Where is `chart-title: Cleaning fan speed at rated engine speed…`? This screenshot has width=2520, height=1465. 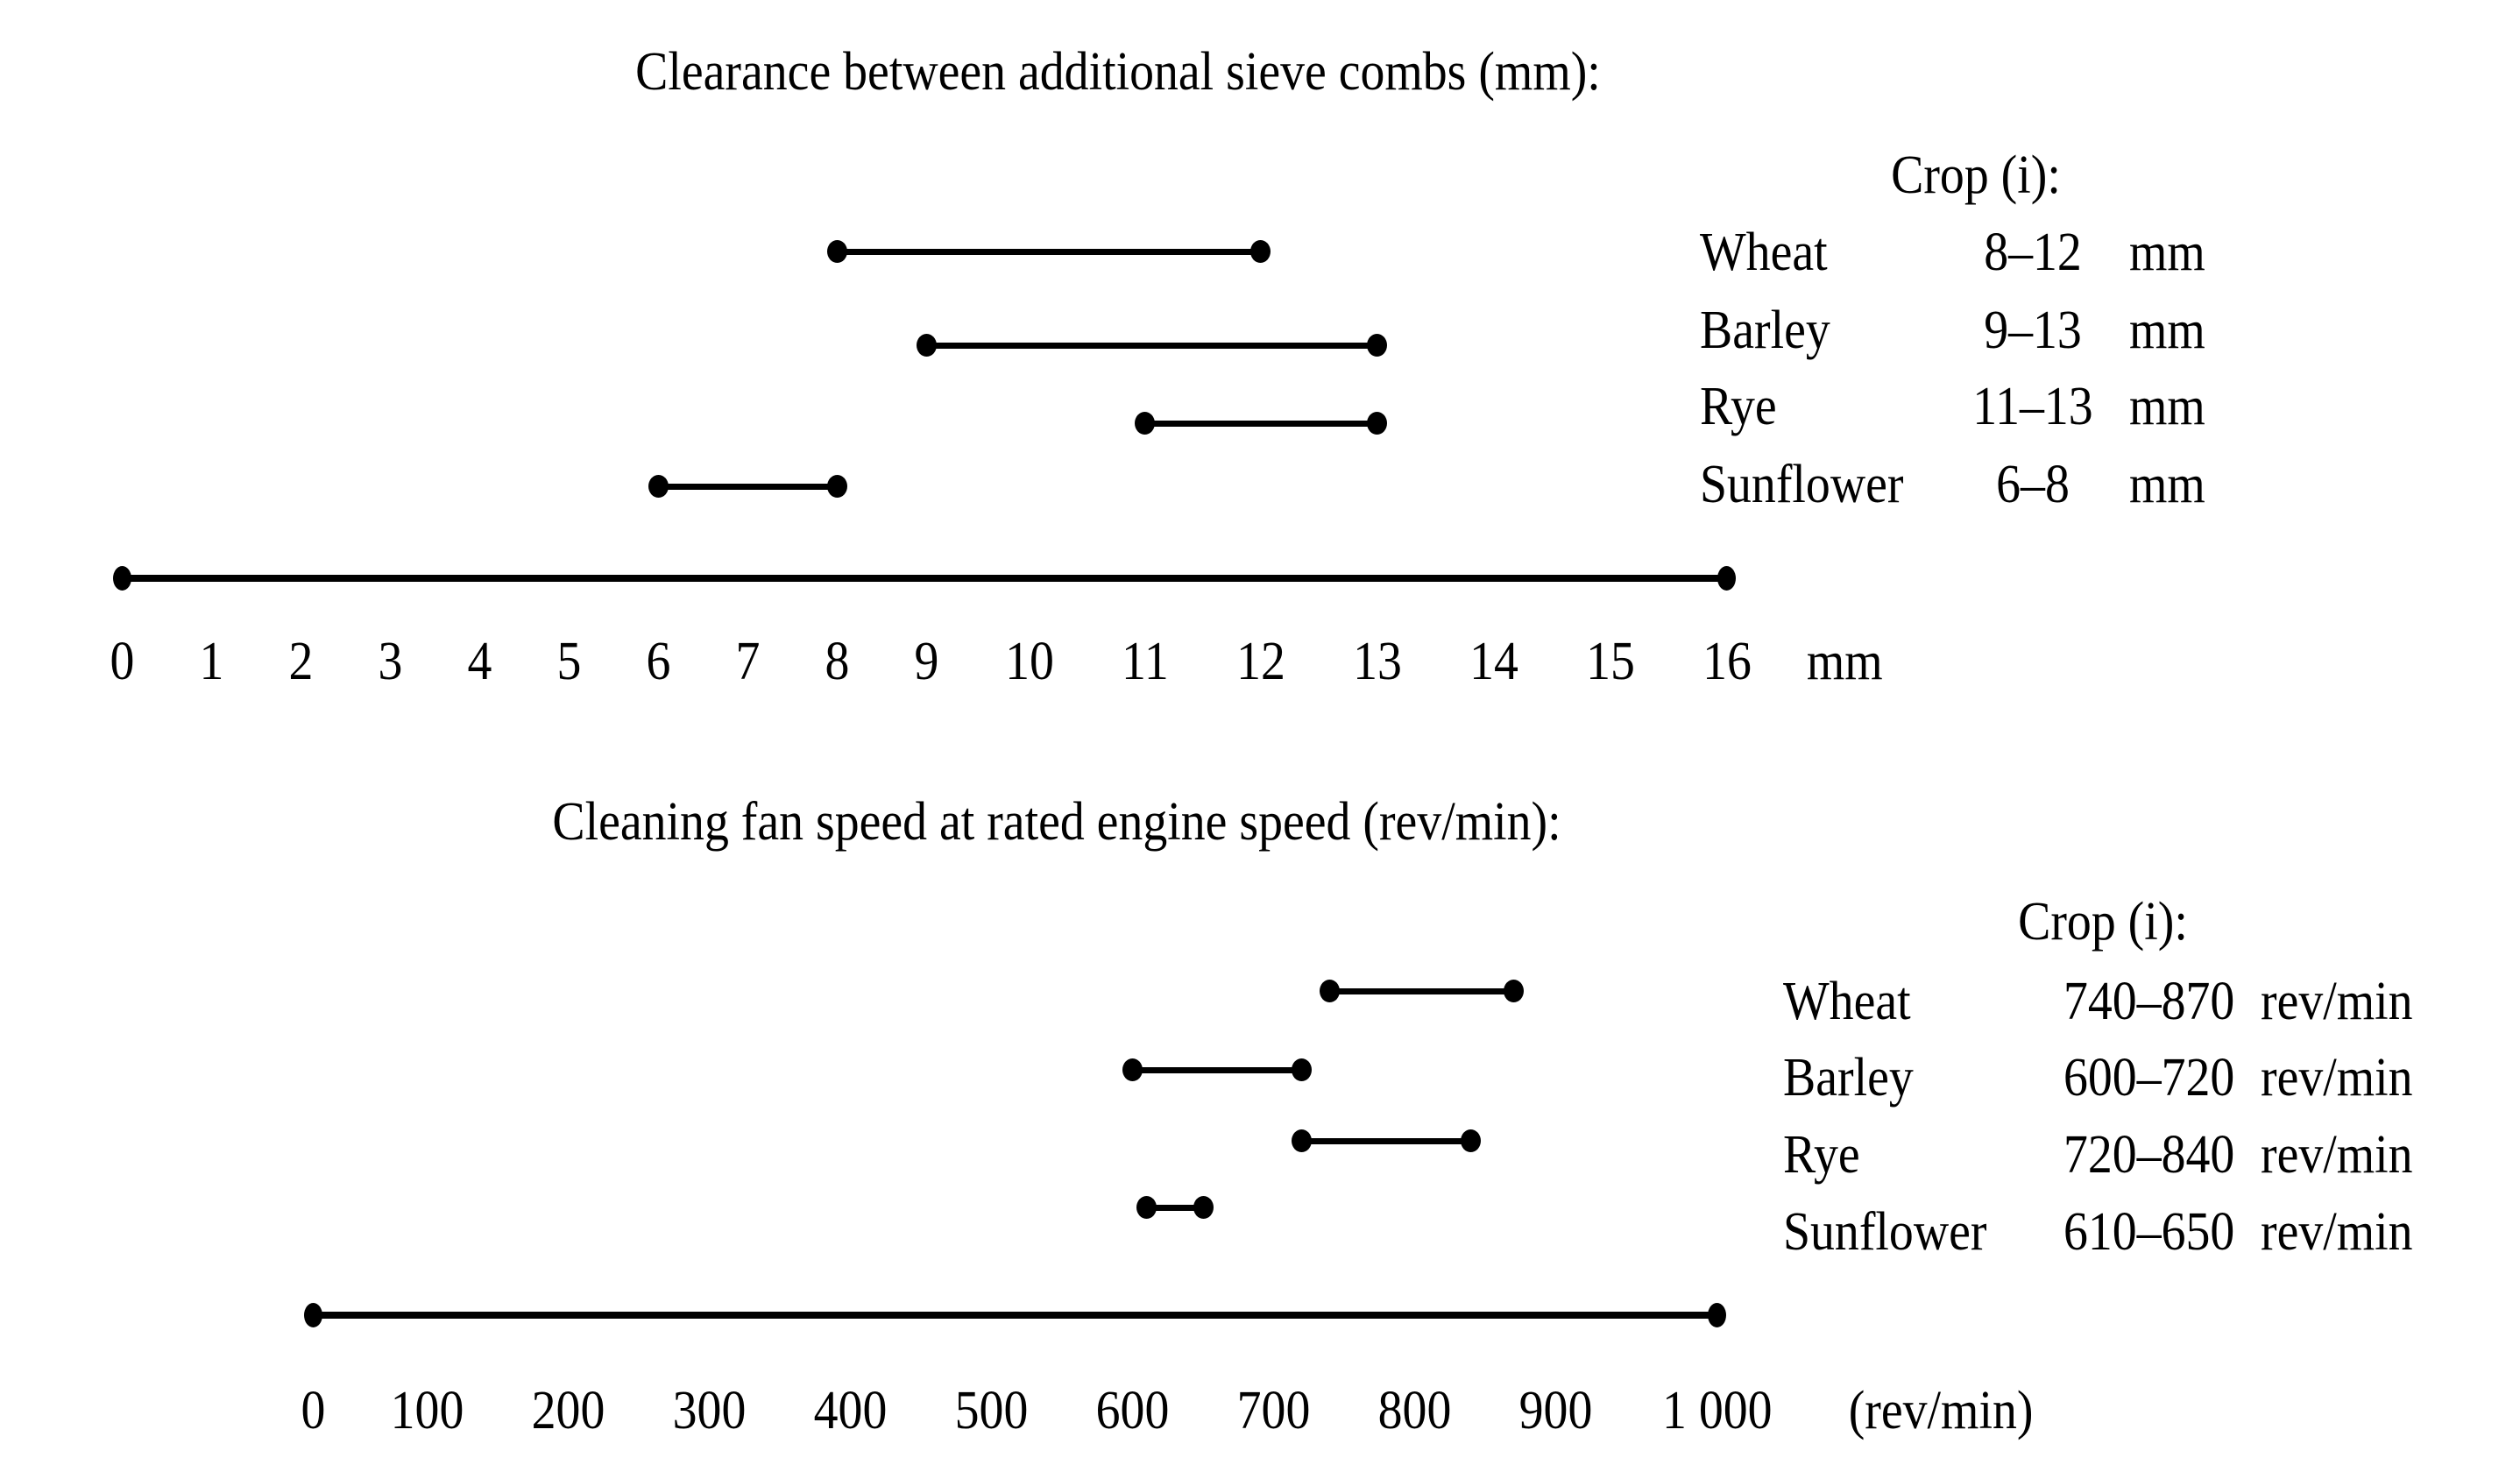 chart-title: Cleaning fan speed at rated engine speed… is located at coordinates (1056, 822).